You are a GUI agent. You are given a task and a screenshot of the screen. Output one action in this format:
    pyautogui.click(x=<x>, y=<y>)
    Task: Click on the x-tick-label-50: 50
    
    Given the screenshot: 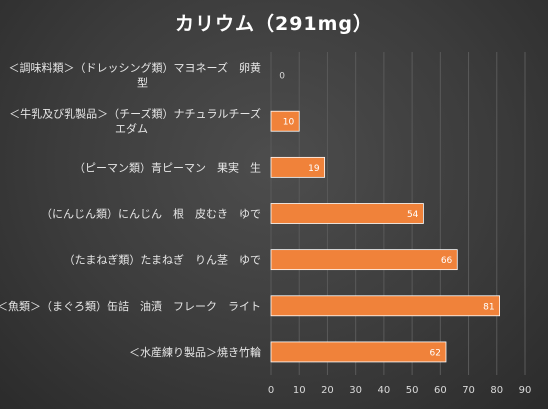 What is the action you would take?
    pyautogui.click(x=412, y=390)
    